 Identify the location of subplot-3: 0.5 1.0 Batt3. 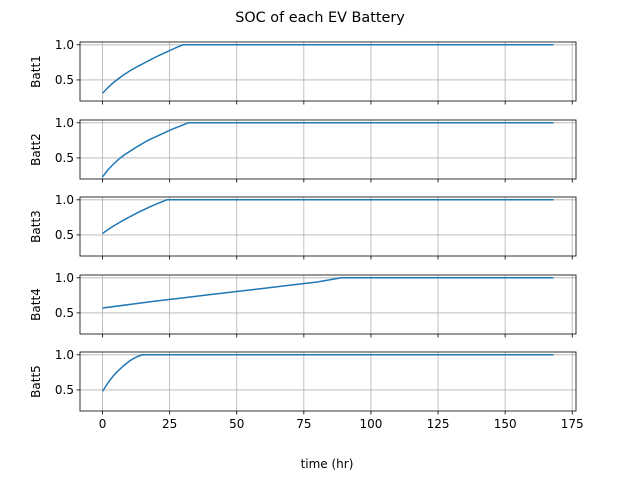
(303, 226).